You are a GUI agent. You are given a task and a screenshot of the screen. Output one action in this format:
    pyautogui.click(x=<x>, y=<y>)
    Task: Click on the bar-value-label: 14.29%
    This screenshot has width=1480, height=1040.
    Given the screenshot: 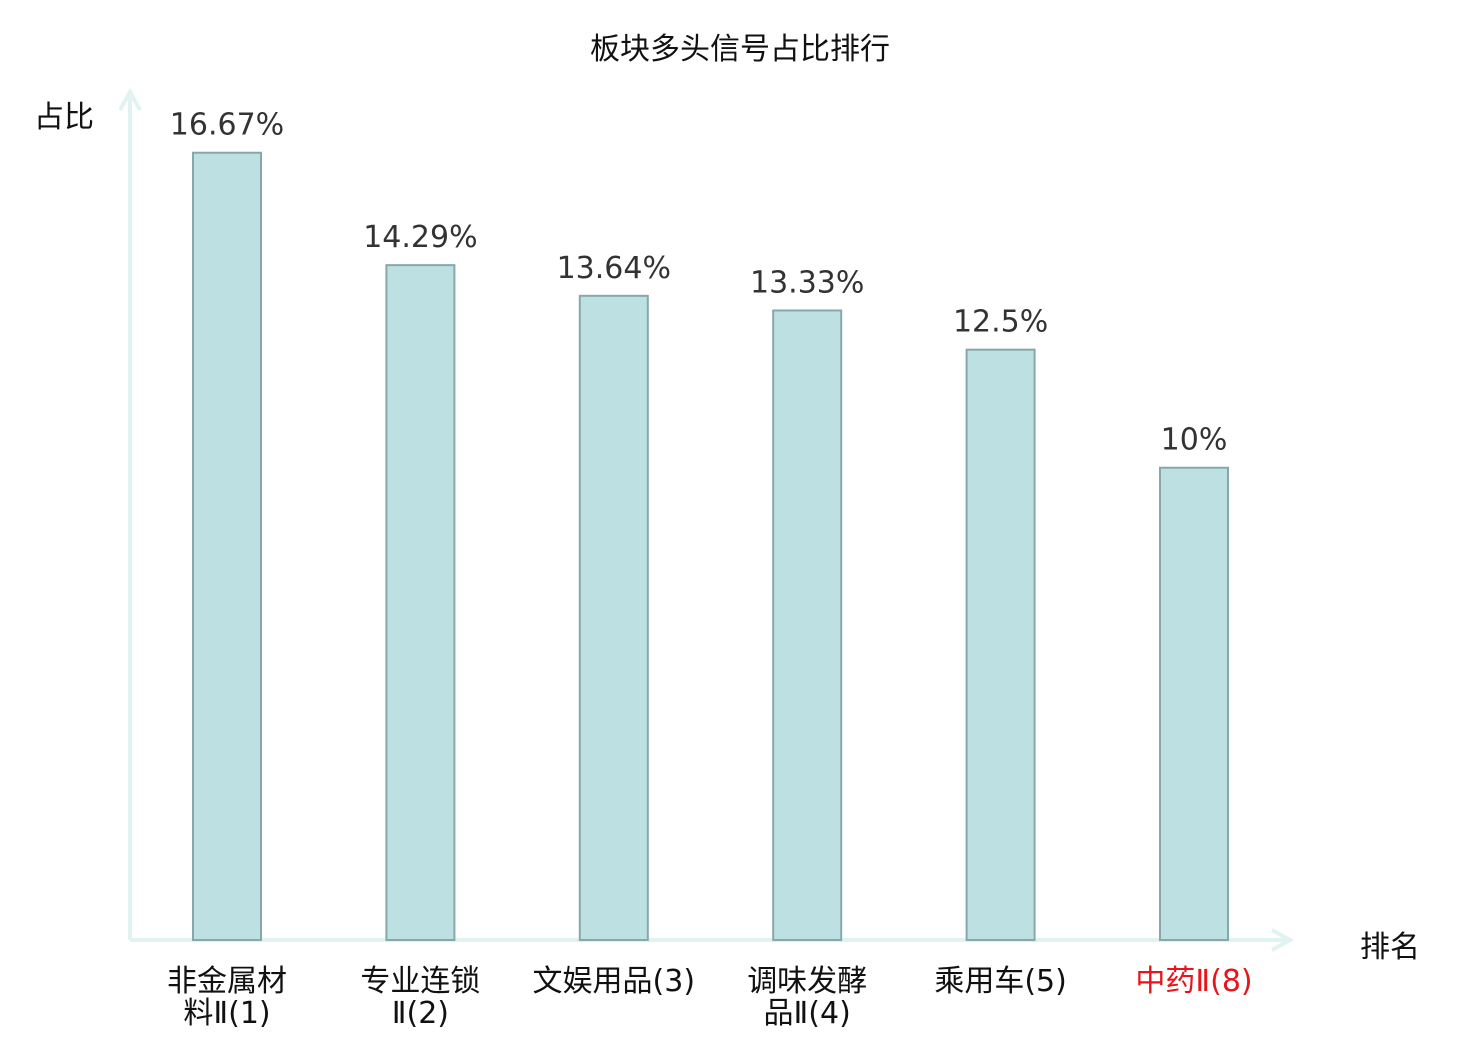 What is the action you would take?
    pyautogui.click(x=420, y=237)
    